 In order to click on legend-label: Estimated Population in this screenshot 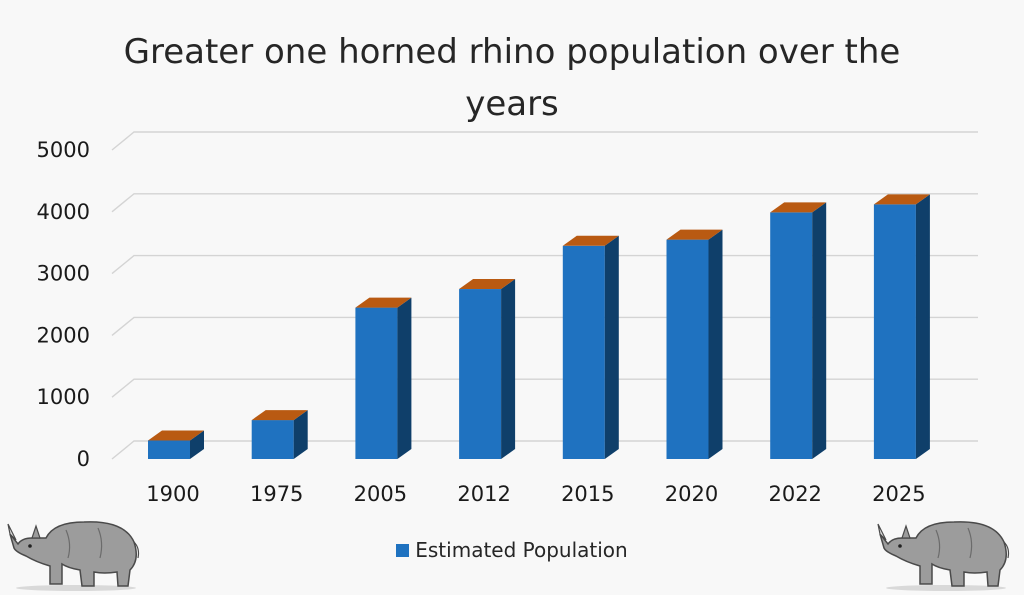, I will do `click(521, 550)`.